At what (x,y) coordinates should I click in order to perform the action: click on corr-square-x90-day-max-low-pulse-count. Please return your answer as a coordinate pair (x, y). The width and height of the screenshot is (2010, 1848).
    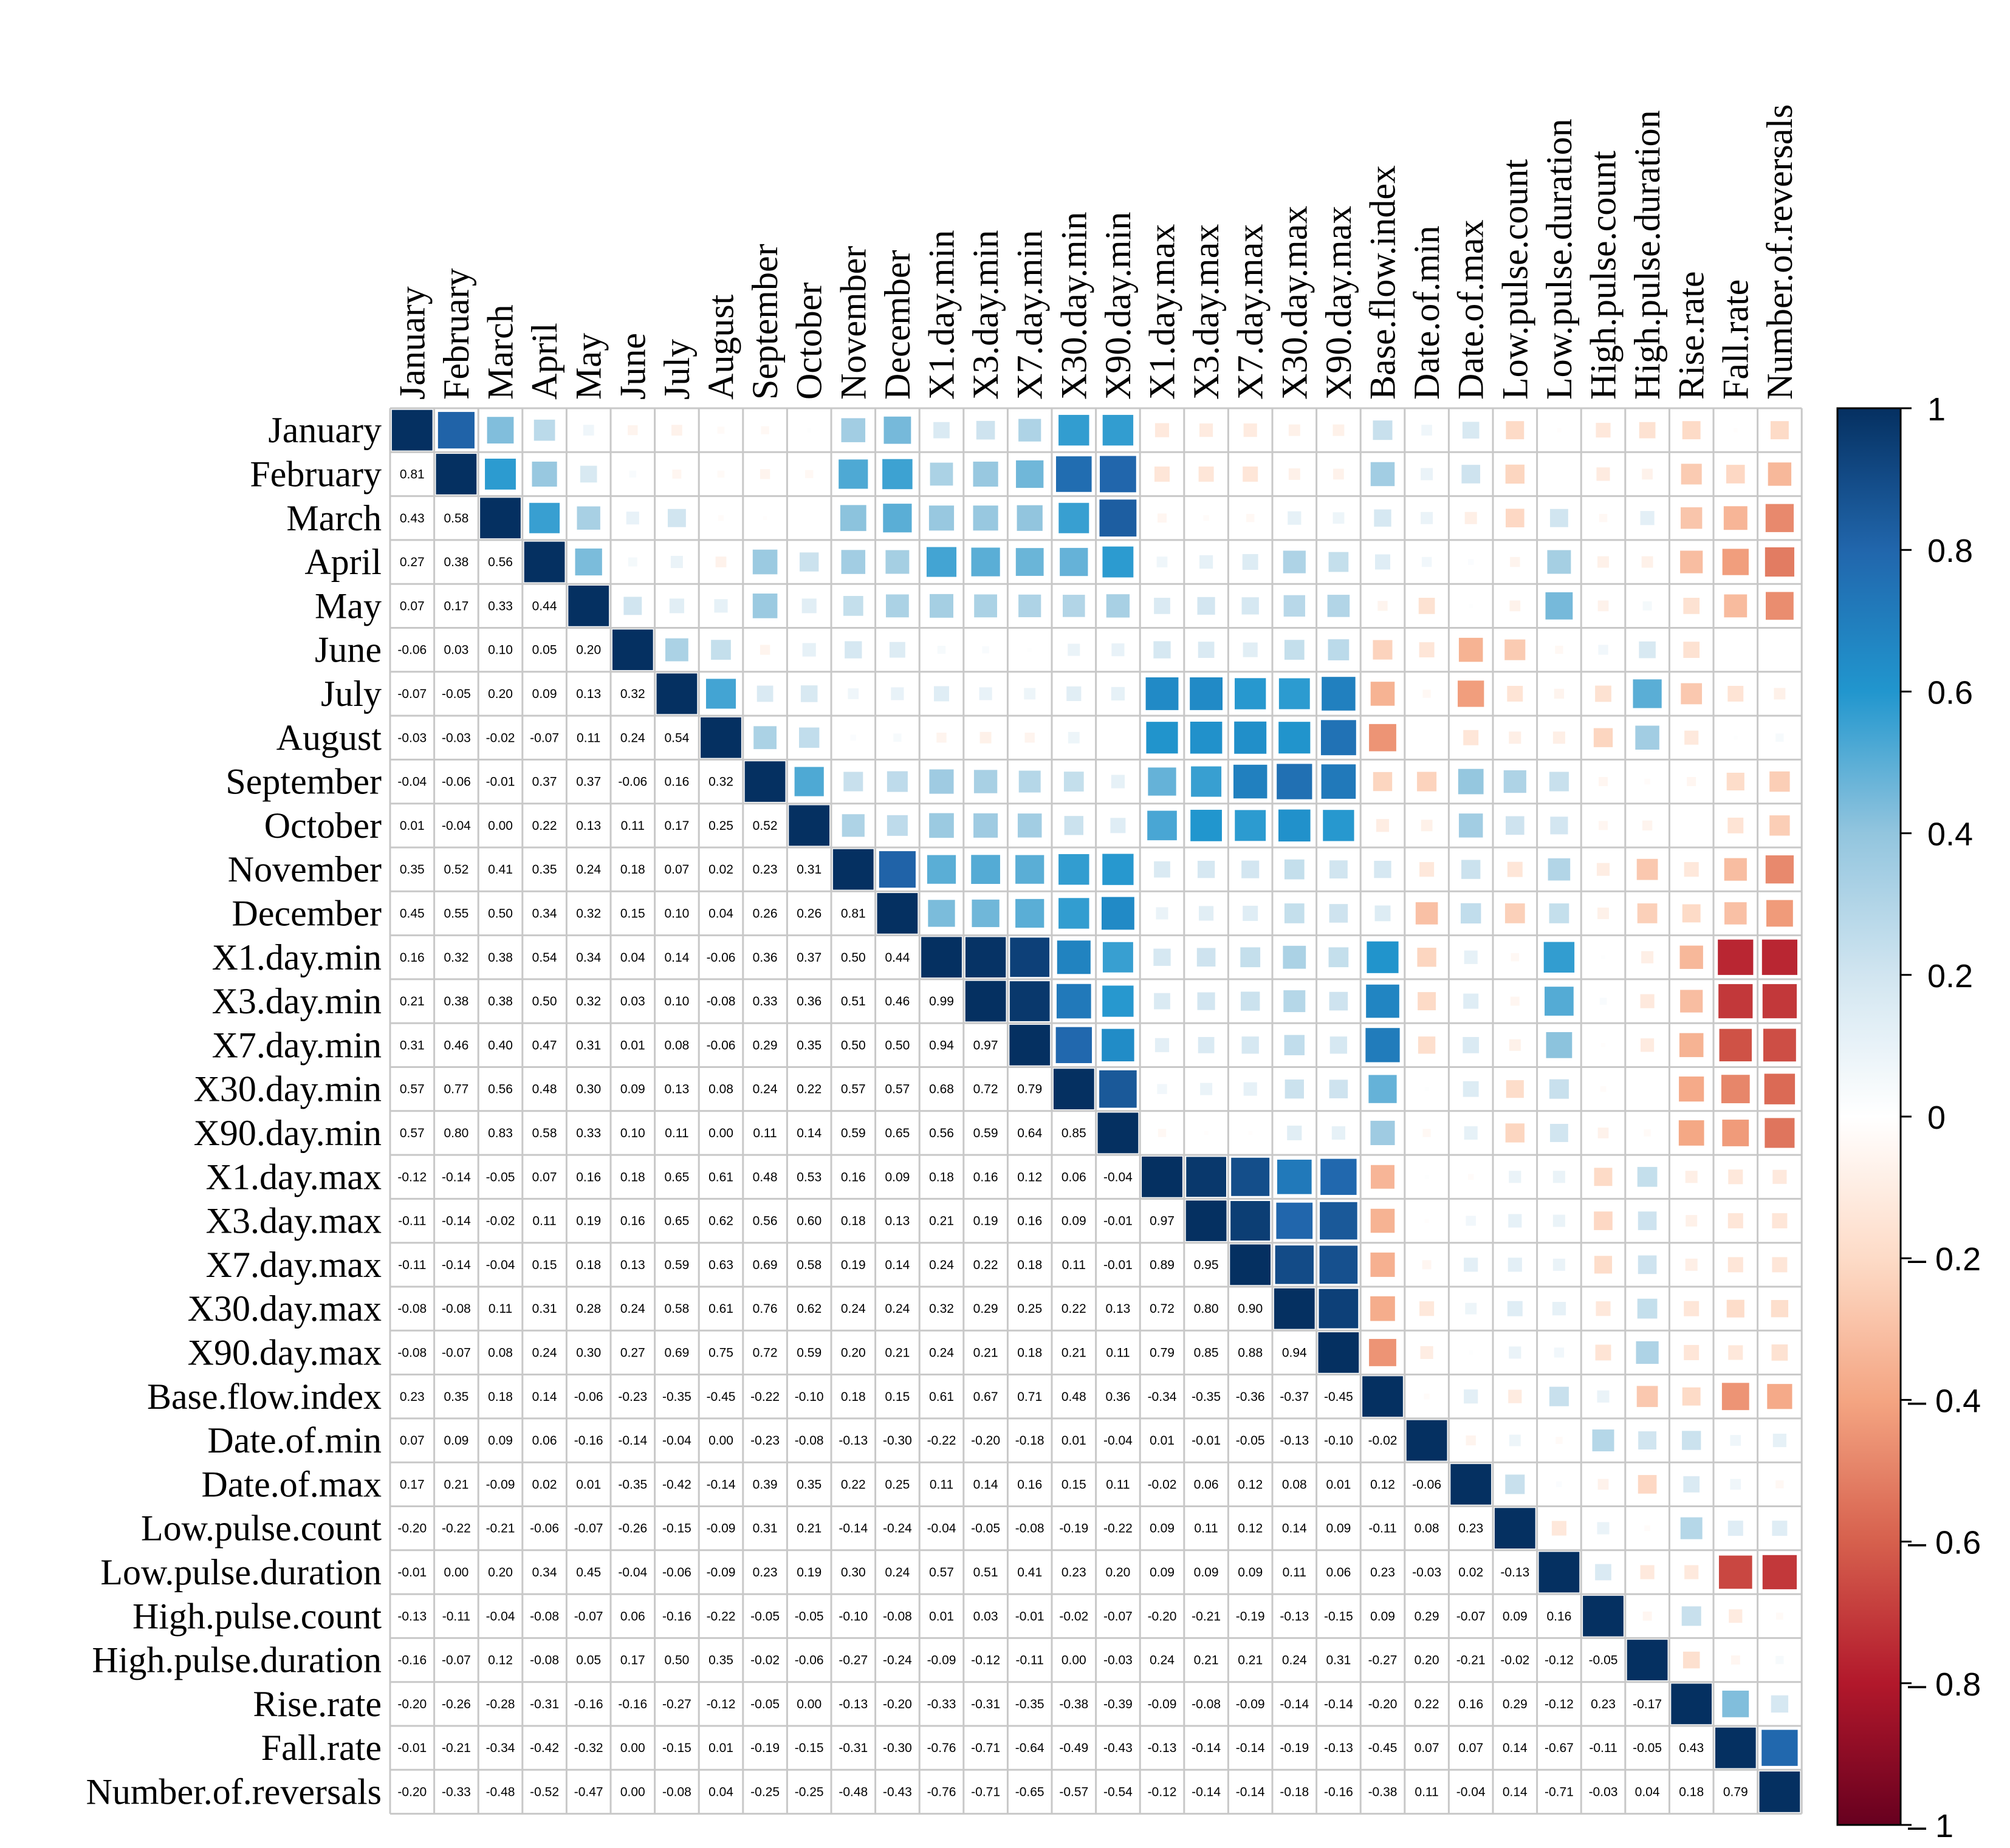
    Looking at the image, I should click on (1515, 1352).